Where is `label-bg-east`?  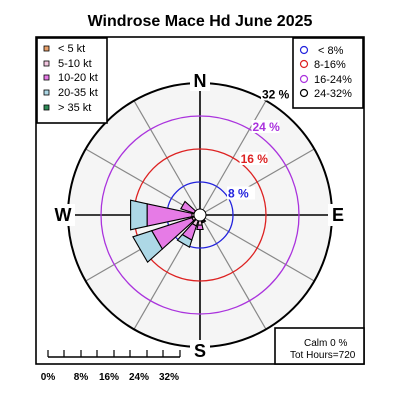
label-bg-east is located at coordinates (338, 215).